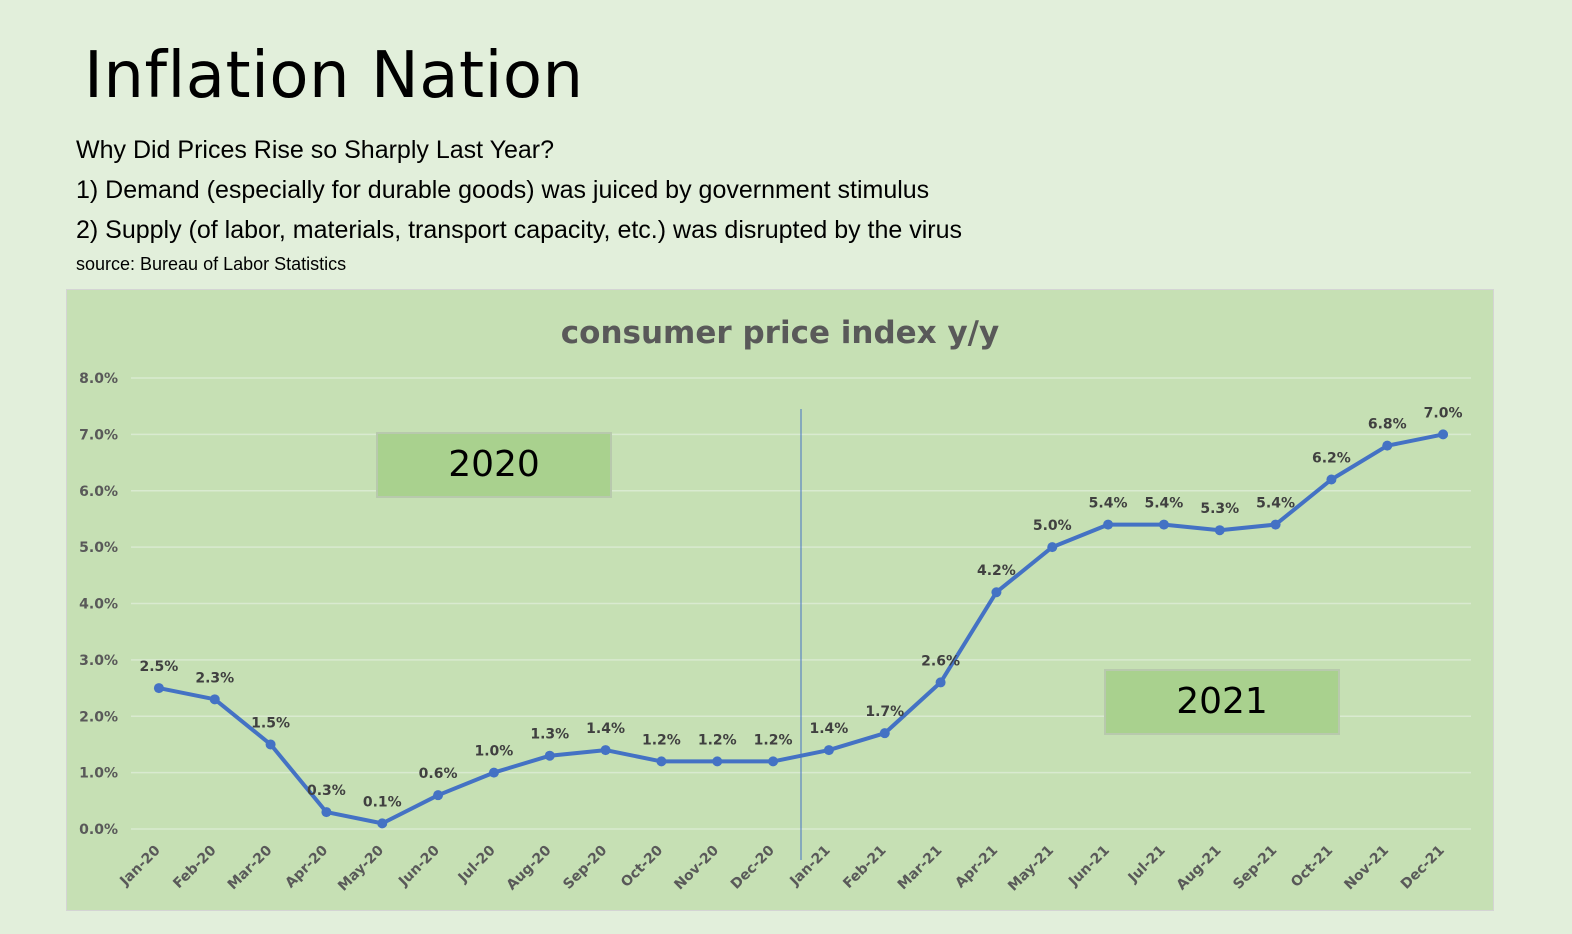 The image size is (1572, 934). Describe the element at coordinates (809, 866) in the screenshot. I see `x-tick-label: Jan-21` at that location.